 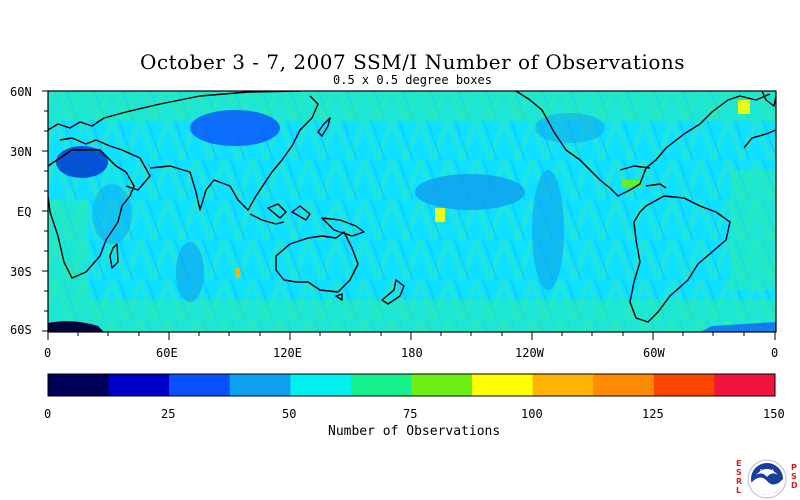 What do you see at coordinates (21, 92) in the screenshot?
I see `lat-label-60n: 60N` at bounding box center [21, 92].